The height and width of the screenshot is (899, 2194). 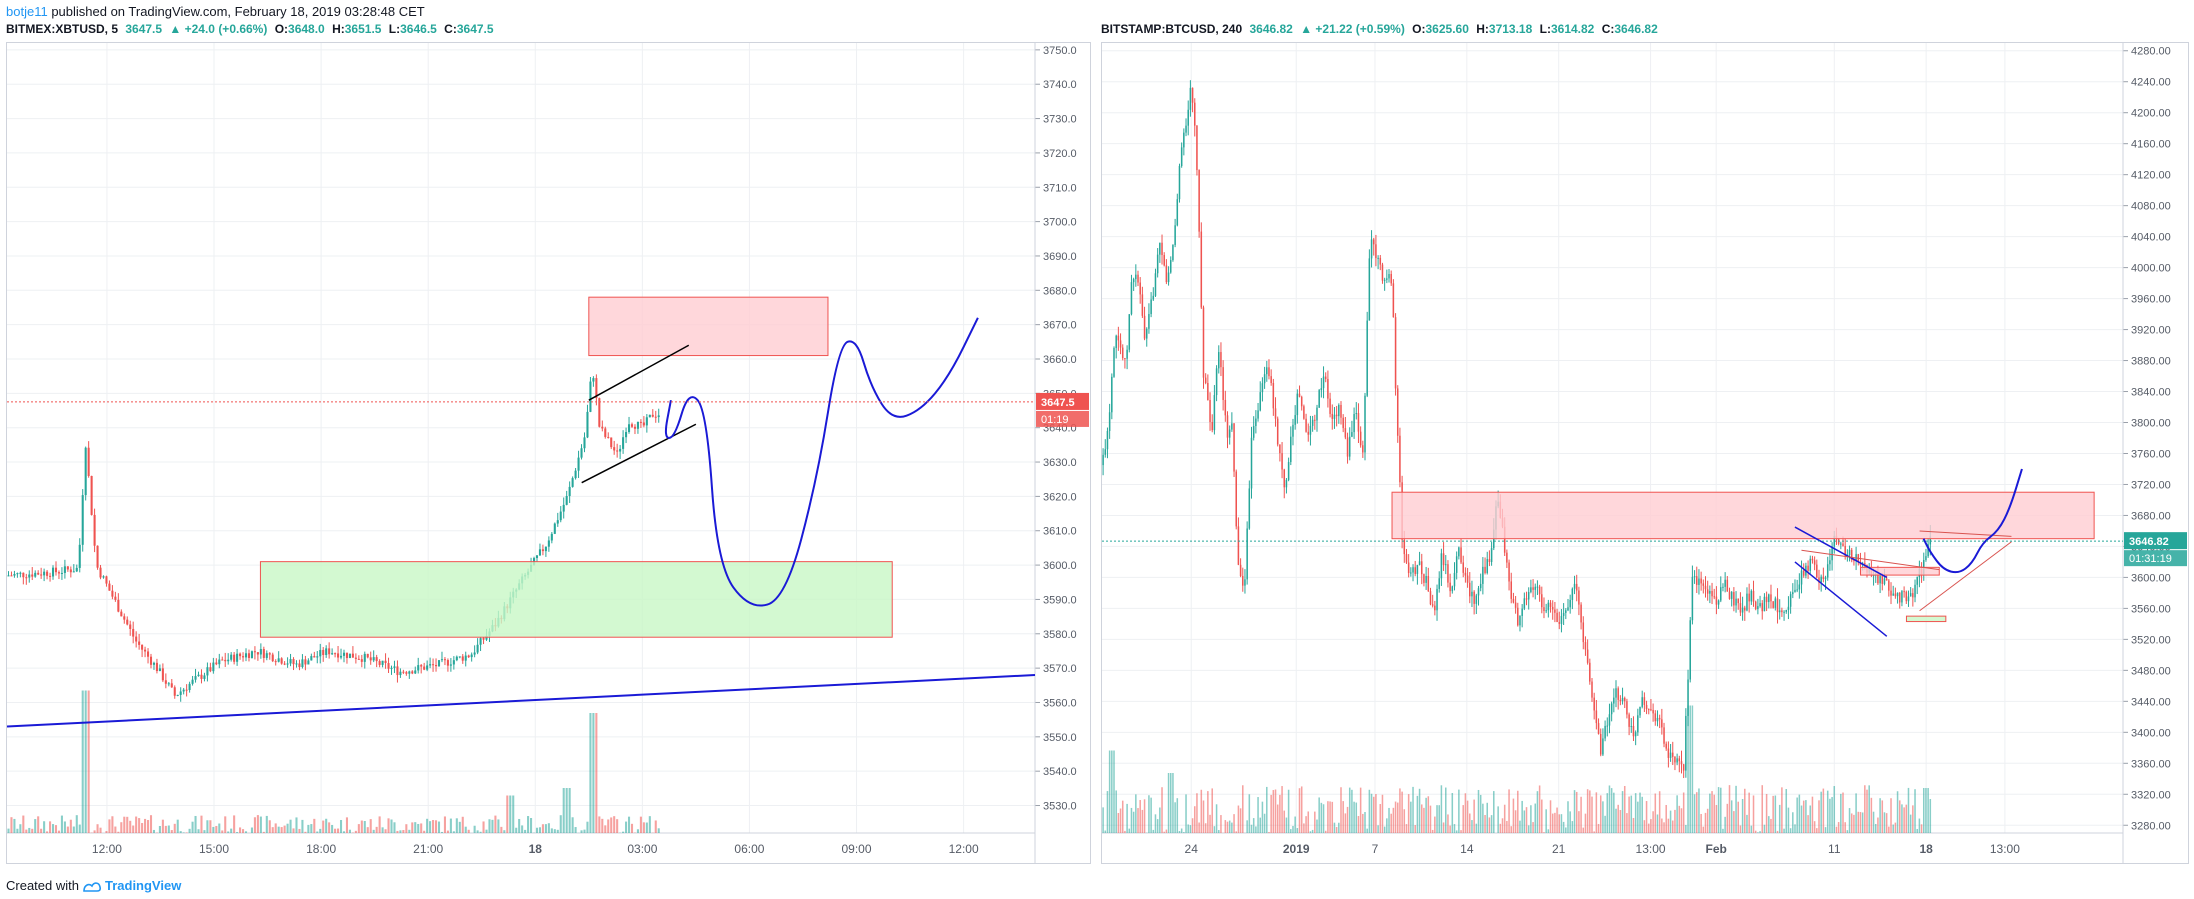 I want to click on x-tick-label: 13:00, so click(x=2005, y=849).